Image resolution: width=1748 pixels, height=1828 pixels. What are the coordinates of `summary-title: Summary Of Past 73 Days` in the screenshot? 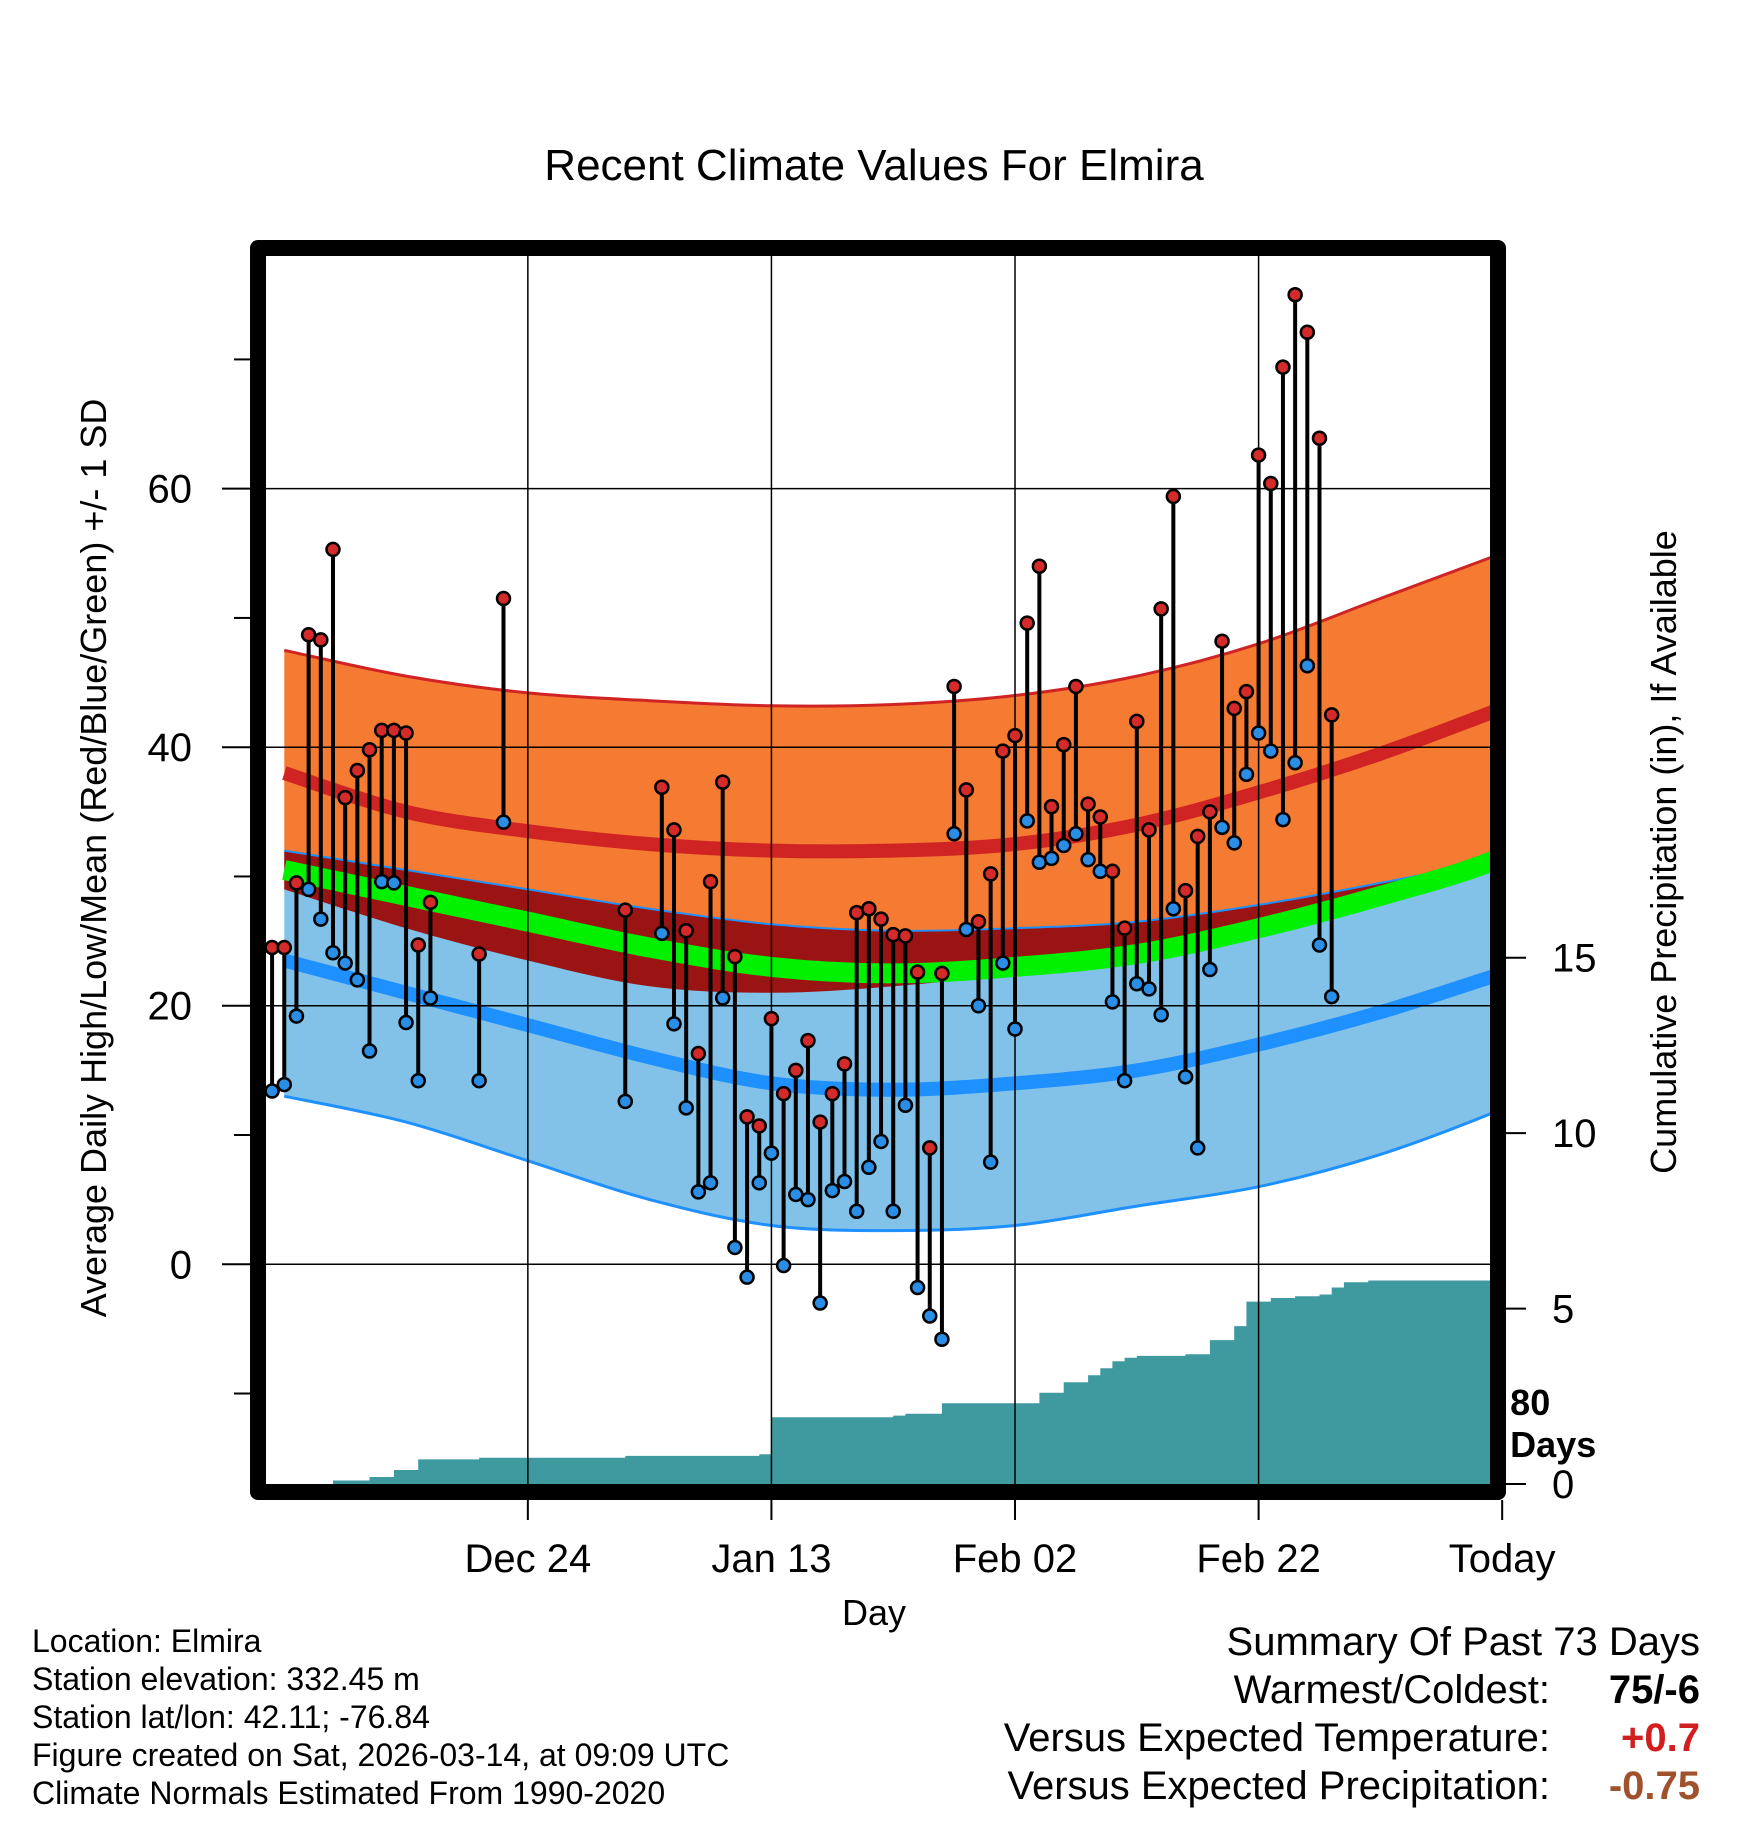 It's located at (1463, 1642).